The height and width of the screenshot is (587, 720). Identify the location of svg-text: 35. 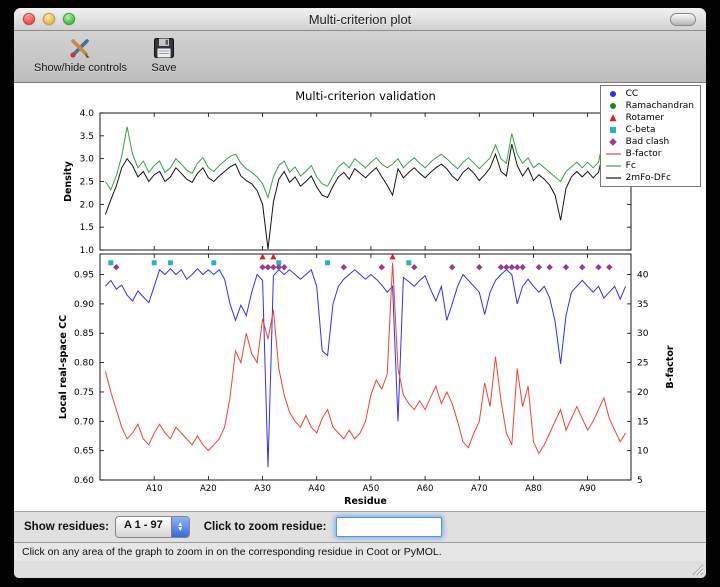
(642, 305).